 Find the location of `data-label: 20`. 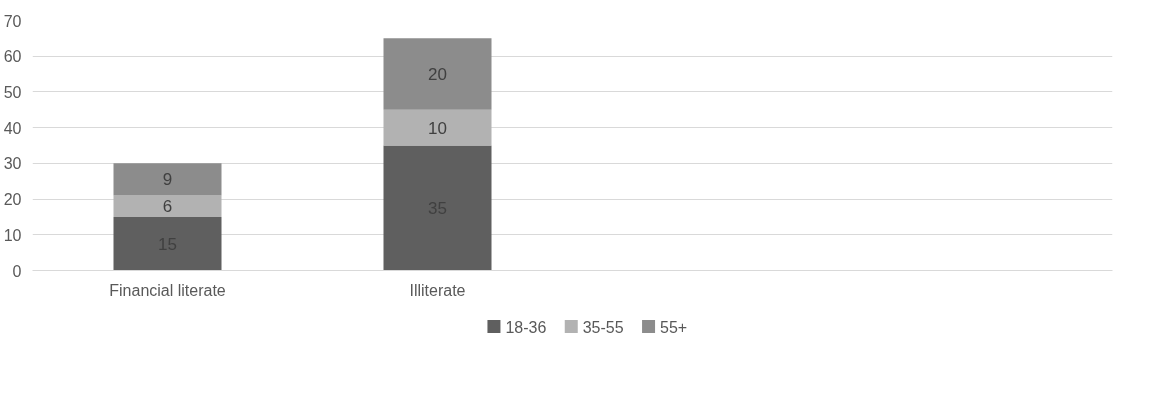

data-label: 20 is located at coordinates (437, 75).